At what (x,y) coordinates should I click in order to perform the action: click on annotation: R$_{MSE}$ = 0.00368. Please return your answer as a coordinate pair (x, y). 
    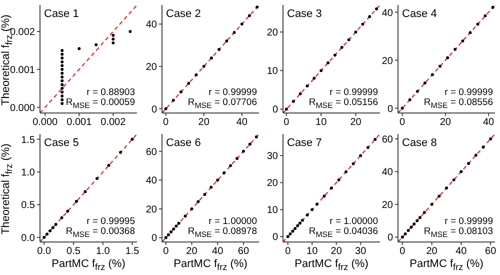
    Looking at the image, I should click on (100, 233).